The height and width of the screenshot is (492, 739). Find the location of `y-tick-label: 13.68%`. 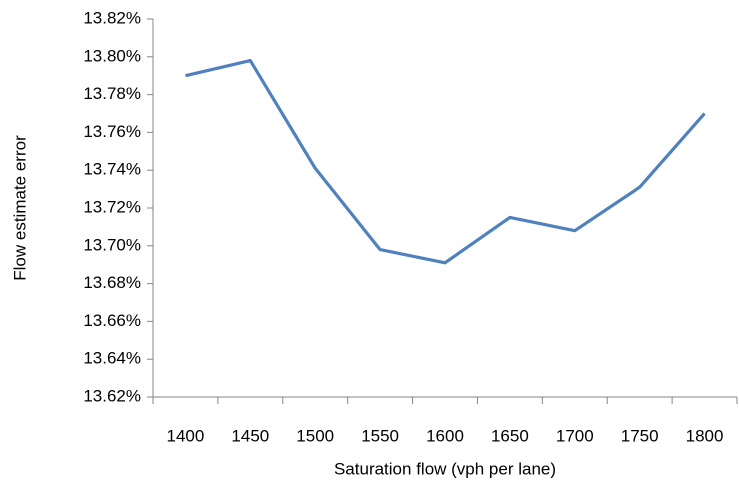

y-tick-label: 13.68% is located at coordinates (112, 282).